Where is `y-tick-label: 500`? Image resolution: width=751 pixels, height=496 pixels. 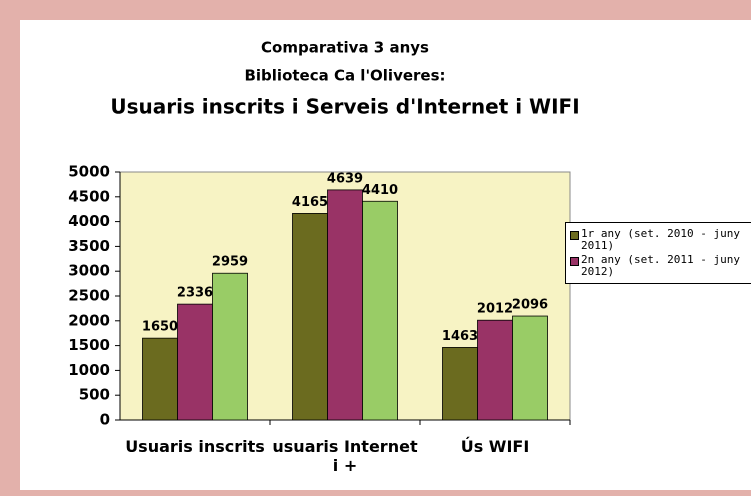
y-tick-label: 500 is located at coordinates (94, 395).